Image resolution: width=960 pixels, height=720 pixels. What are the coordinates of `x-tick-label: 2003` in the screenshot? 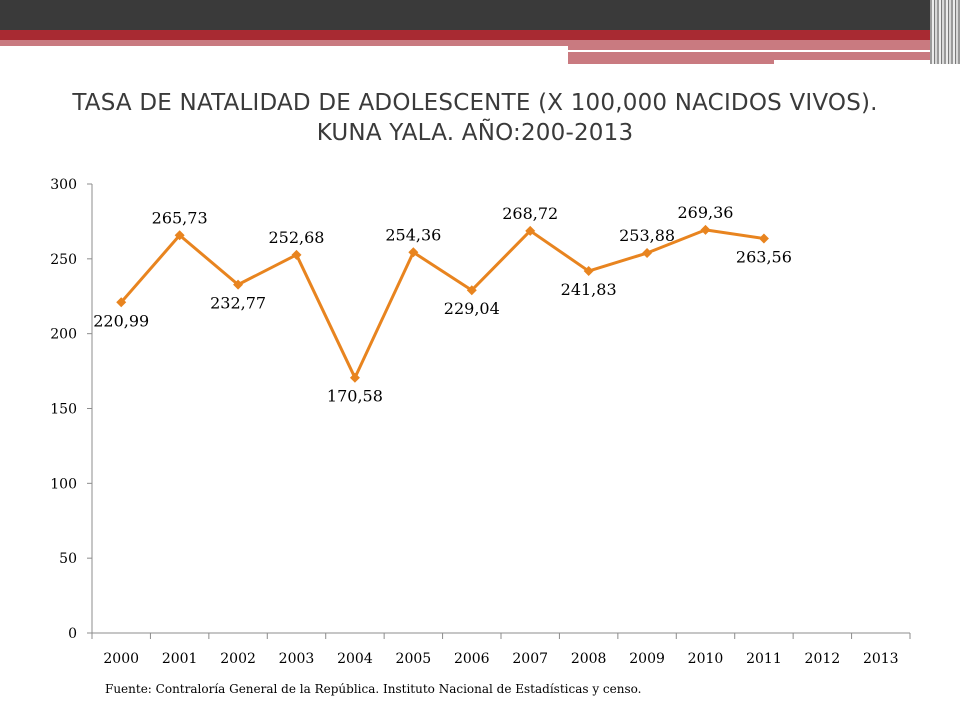 It's located at (297, 659).